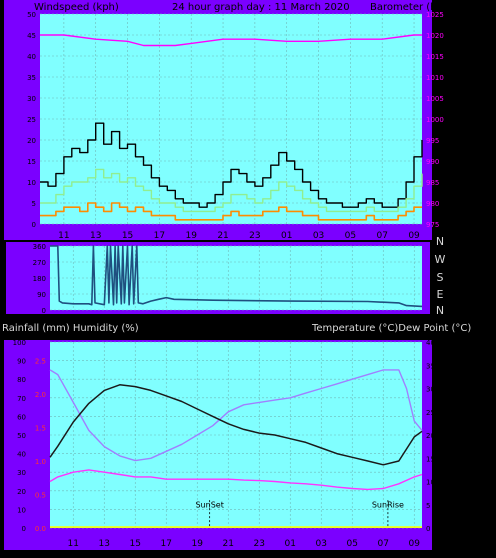 The height and width of the screenshot is (558, 496). What do you see at coordinates (435, 15) in the screenshot?
I see `pressure-right-tick: 1025` at bounding box center [435, 15].